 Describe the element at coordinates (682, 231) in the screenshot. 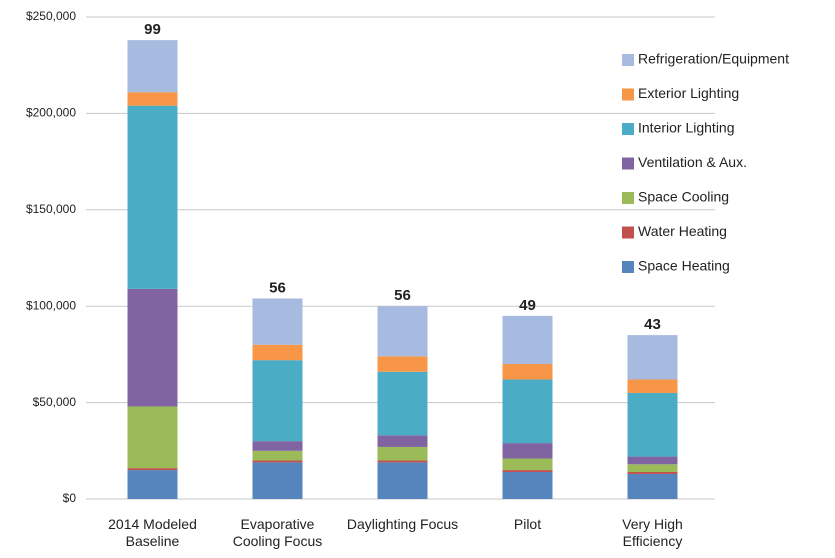

I see `legend-label: Water Heating` at that location.